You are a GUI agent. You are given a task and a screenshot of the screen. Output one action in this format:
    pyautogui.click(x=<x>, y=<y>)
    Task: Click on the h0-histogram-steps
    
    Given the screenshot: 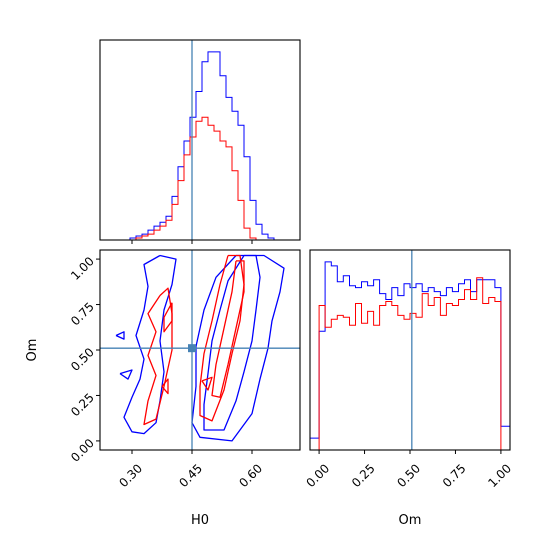 What is the action you would take?
    pyautogui.click(x=199, y=146)
    